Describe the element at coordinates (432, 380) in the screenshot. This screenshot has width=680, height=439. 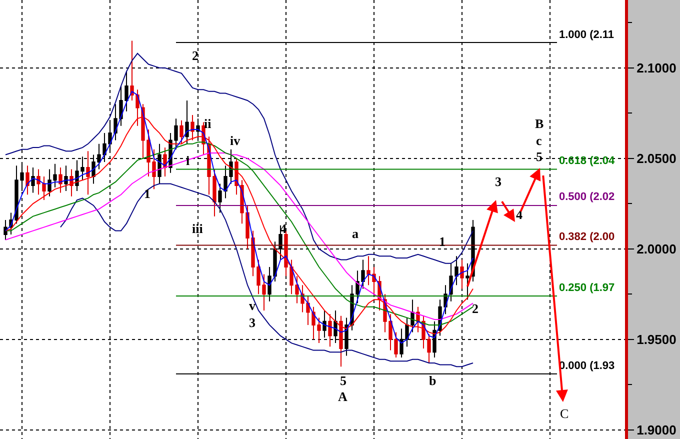
I see `annotation: b` at that location.